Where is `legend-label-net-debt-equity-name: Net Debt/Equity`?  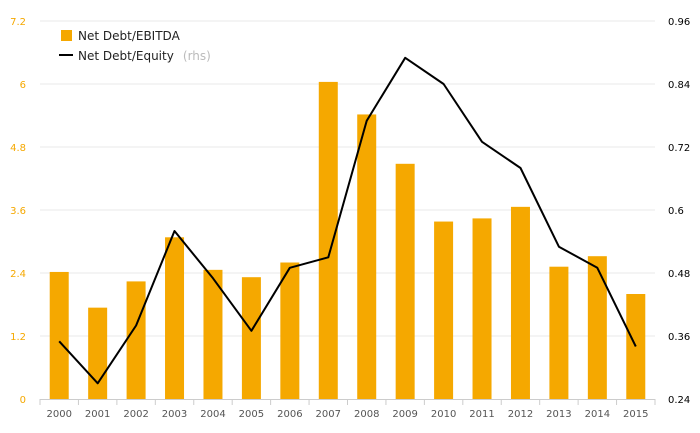
legend-label-net-debt-equity-name: Net Debt/Equity is located at coordinates (126, 56).